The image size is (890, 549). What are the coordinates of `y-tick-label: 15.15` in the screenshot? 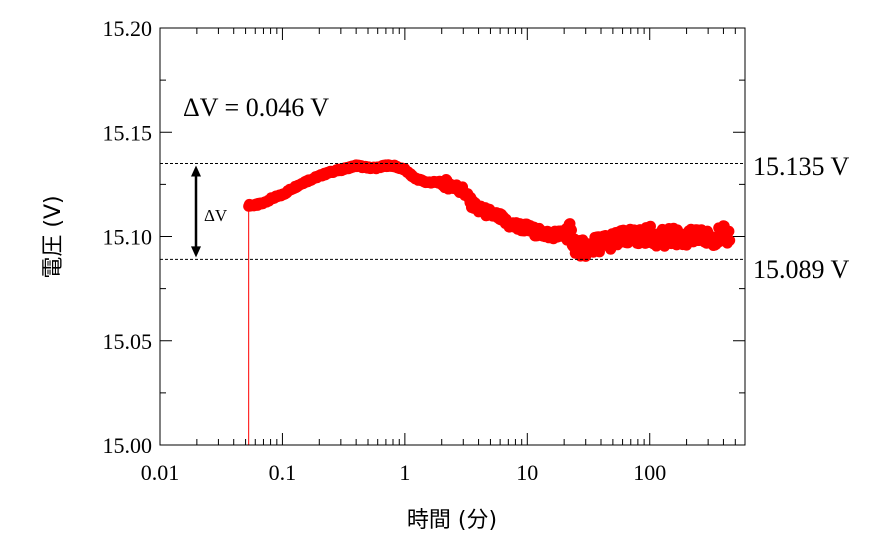 It's located at (128, 132).